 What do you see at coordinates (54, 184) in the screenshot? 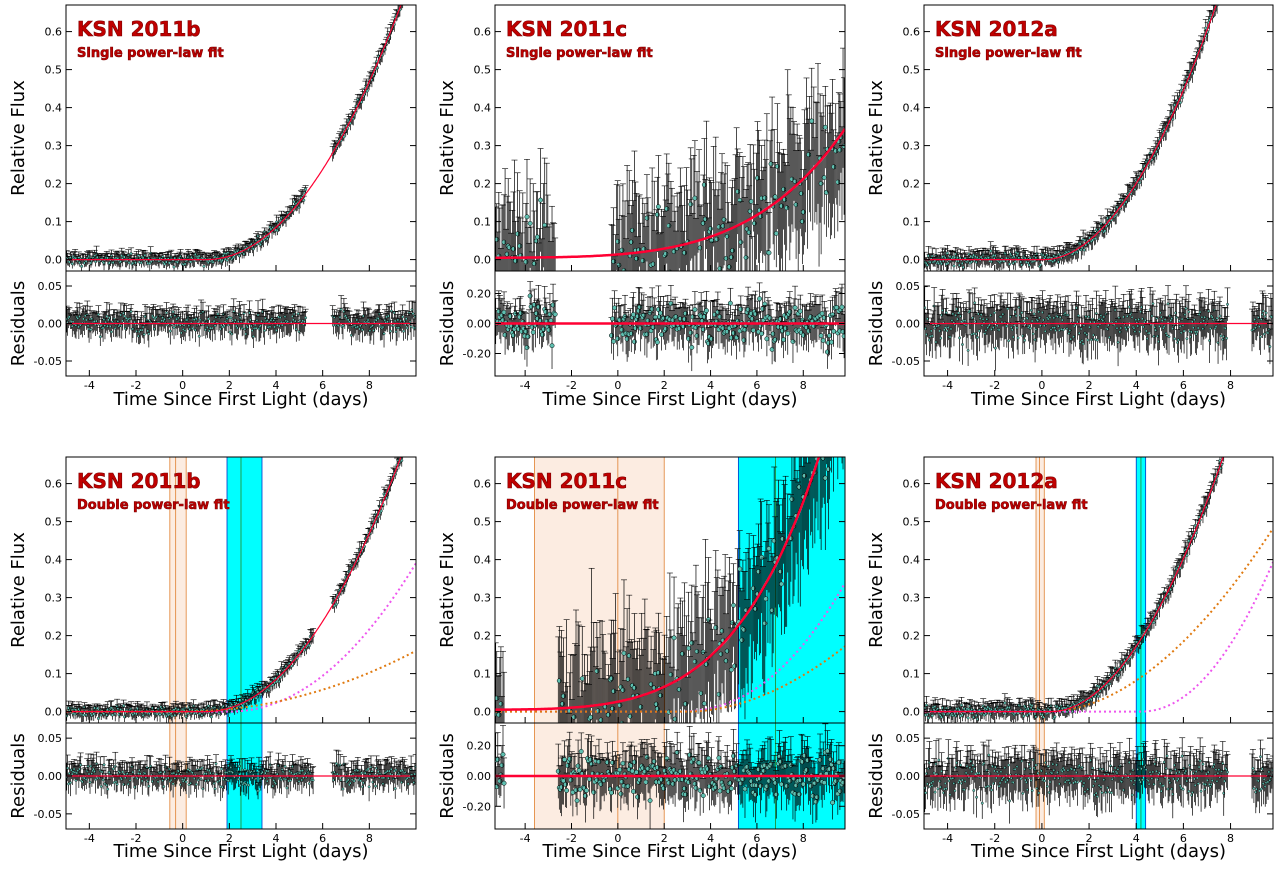
I see `y-tick-label: 0.2` at bounding box center [54, 184].